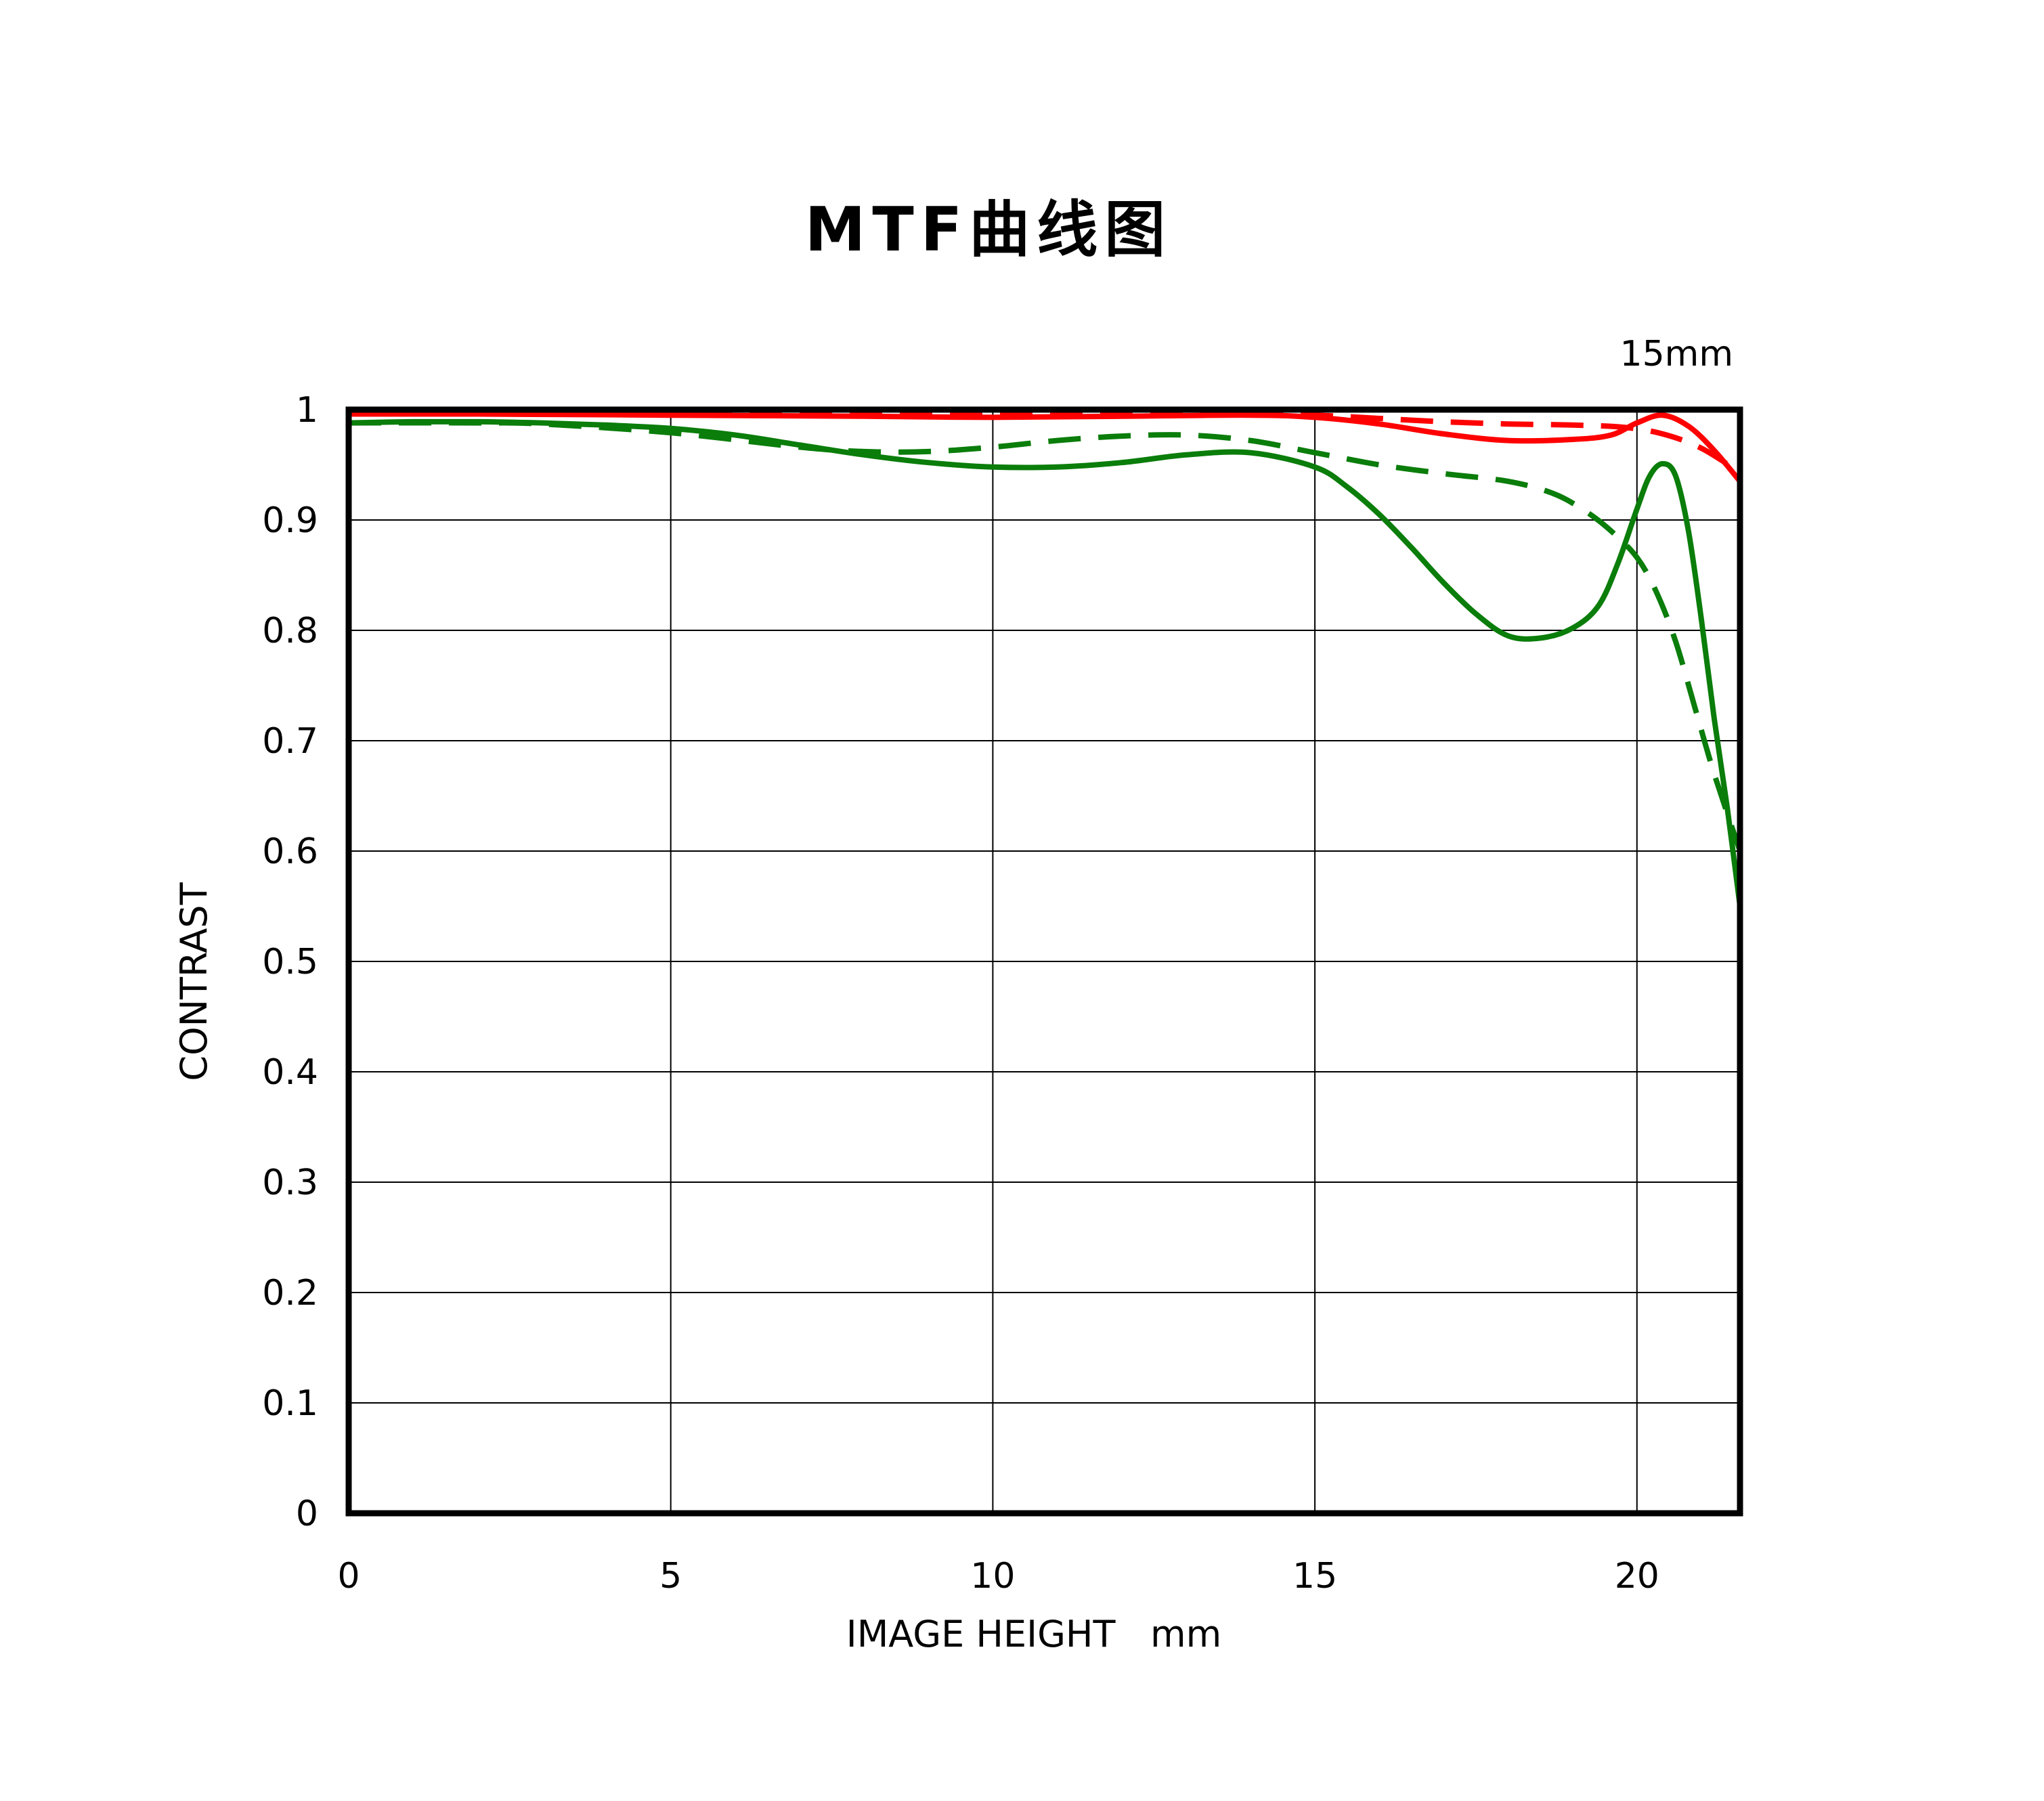  What do you see at coordinates (1314, 1576) in the screenshot?
I see `x-tick-label: 15` at bounding box center [1314, 1576].